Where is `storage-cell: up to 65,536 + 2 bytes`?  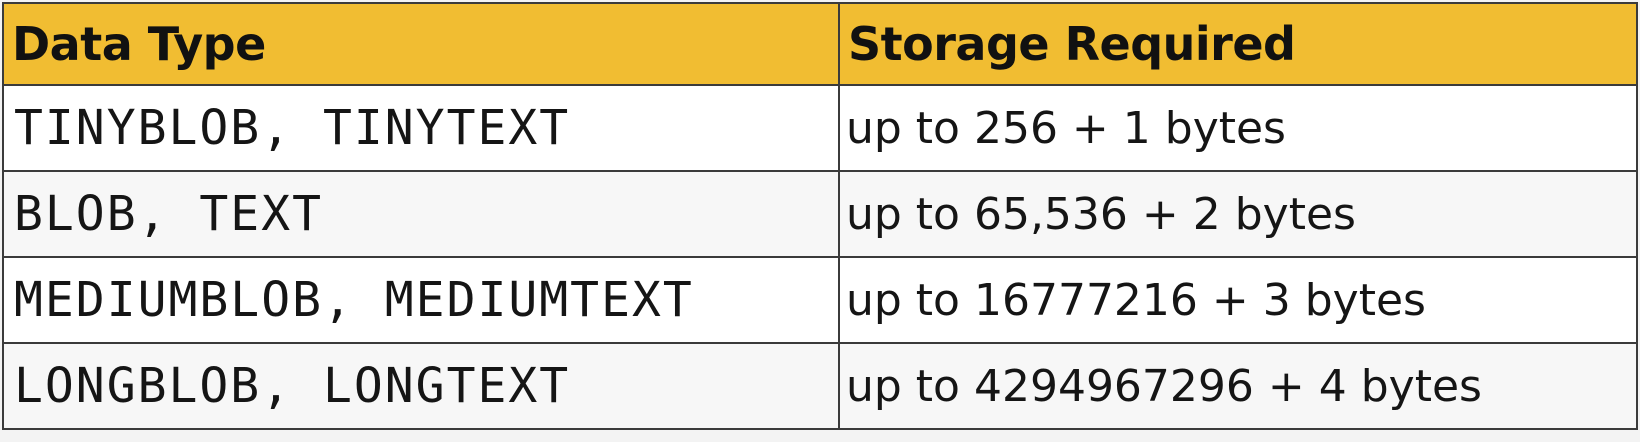
storage-cell: up to 65,536 + 2 bytes is located at coordinates (1238, 214).